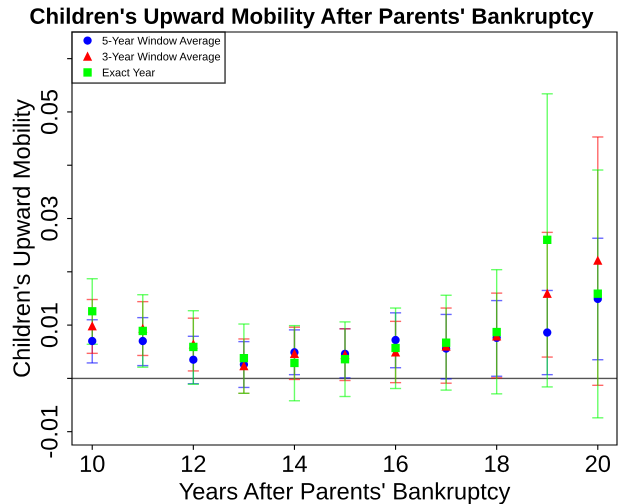 The width and height of the screenshot is (623, 504). Describe the element at coordinates (161, 57) in the screenshot. I see `legend-label: 3-Year Window Average` at that location.